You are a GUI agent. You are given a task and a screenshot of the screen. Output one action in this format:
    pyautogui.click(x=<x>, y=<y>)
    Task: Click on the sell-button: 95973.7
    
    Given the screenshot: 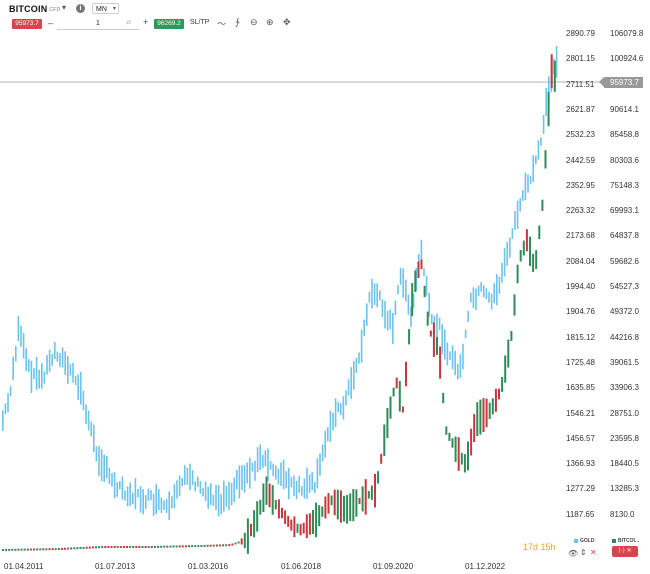 What is the action you would take?
    pyautogui.click(x=27, y=24)
    